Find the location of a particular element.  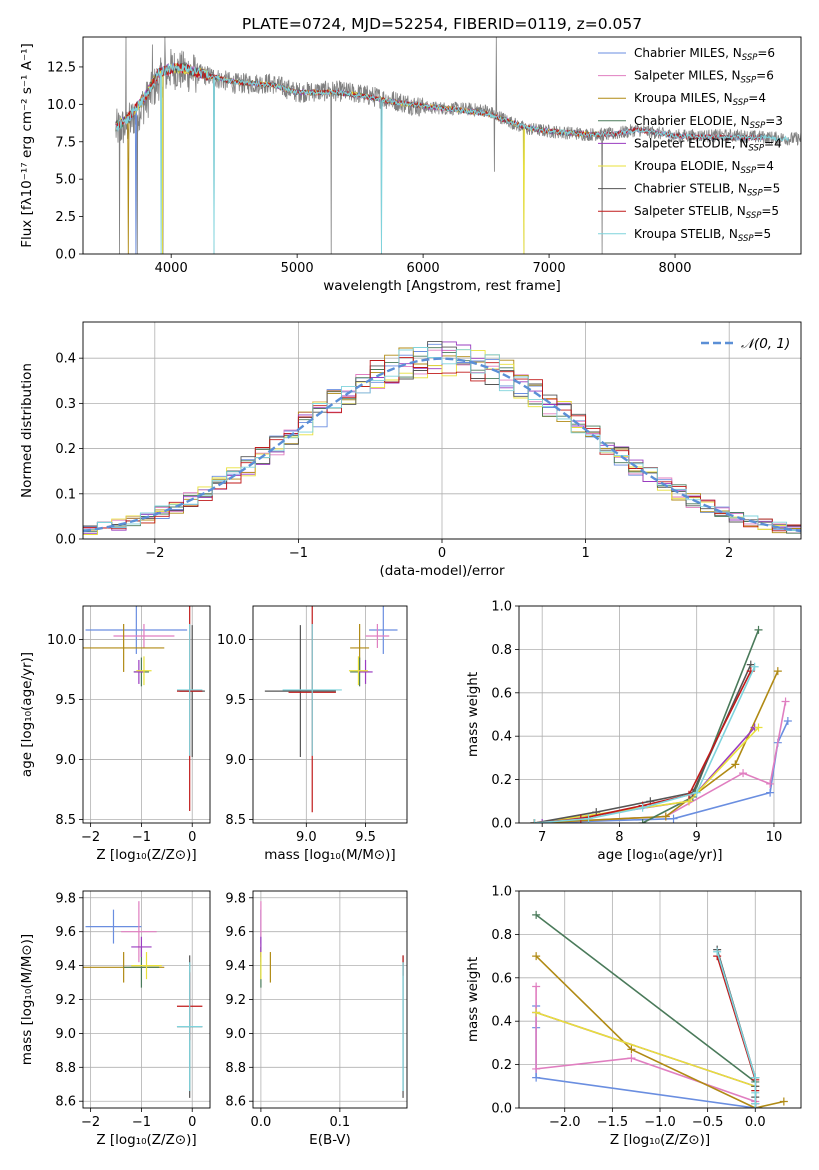

panel-age_vs_mass: 9.0 9.5 8.5 9.0 9.5 10.0 mass [log₁₀(M/M⊙)] is located at coordinates (312, 734).